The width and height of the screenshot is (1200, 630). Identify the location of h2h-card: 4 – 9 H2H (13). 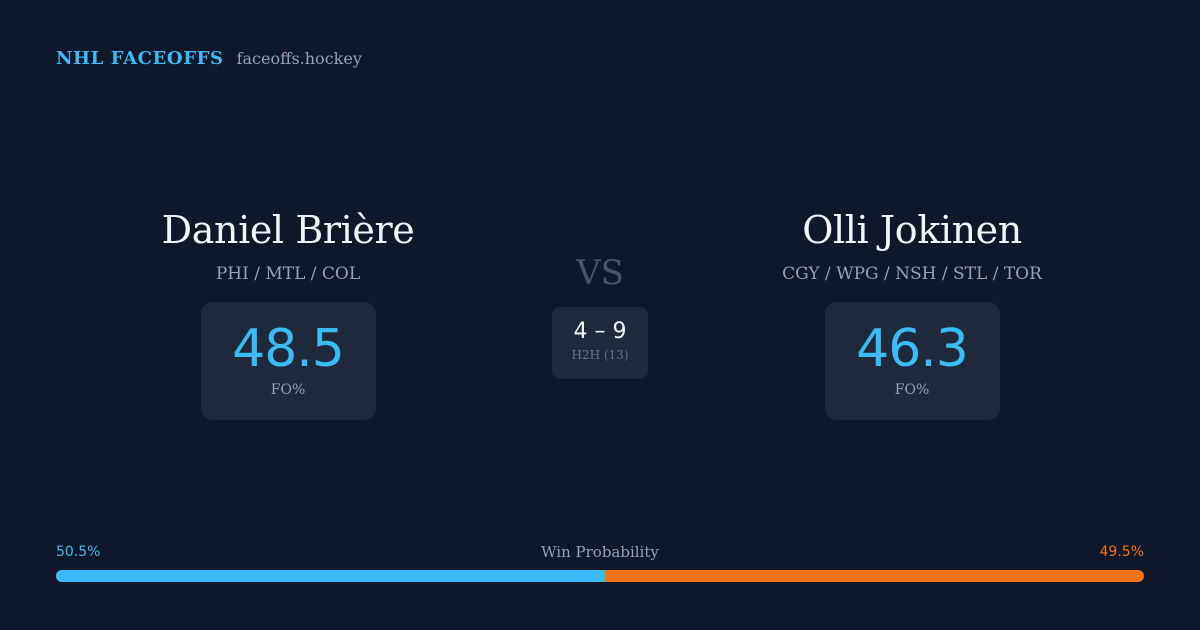
(600, 343).